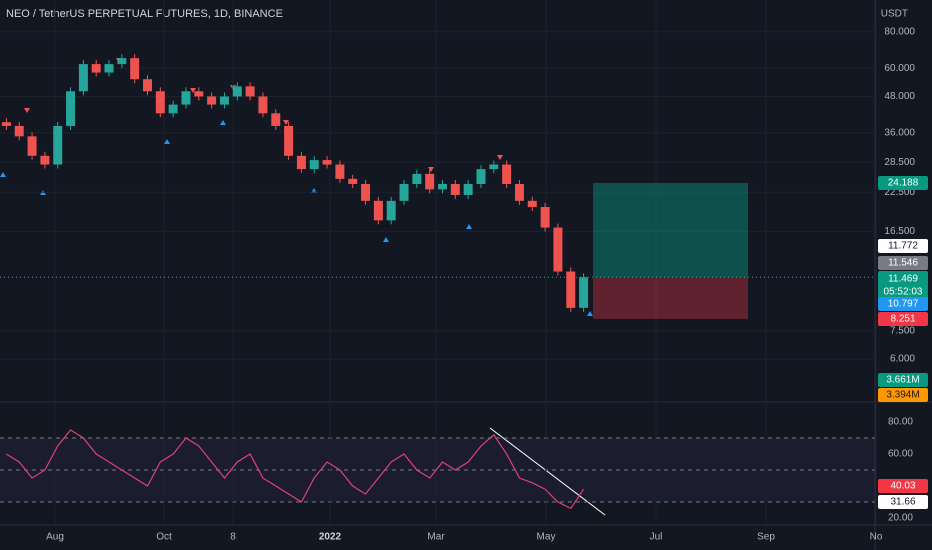  I want to click on price-badge-label: 10.797, so click(903, 304).